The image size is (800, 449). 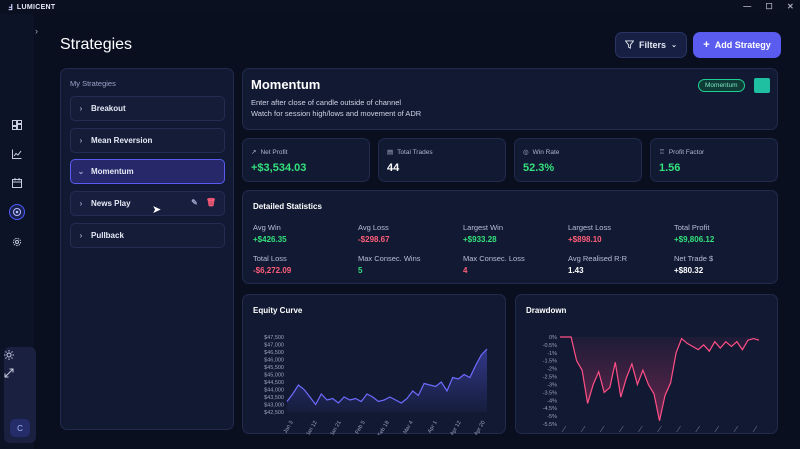 What do you see at coordinates (686, 152) in the screenshot?
I see `stat-label: Profit Factor` at bounding box center [686, 152].